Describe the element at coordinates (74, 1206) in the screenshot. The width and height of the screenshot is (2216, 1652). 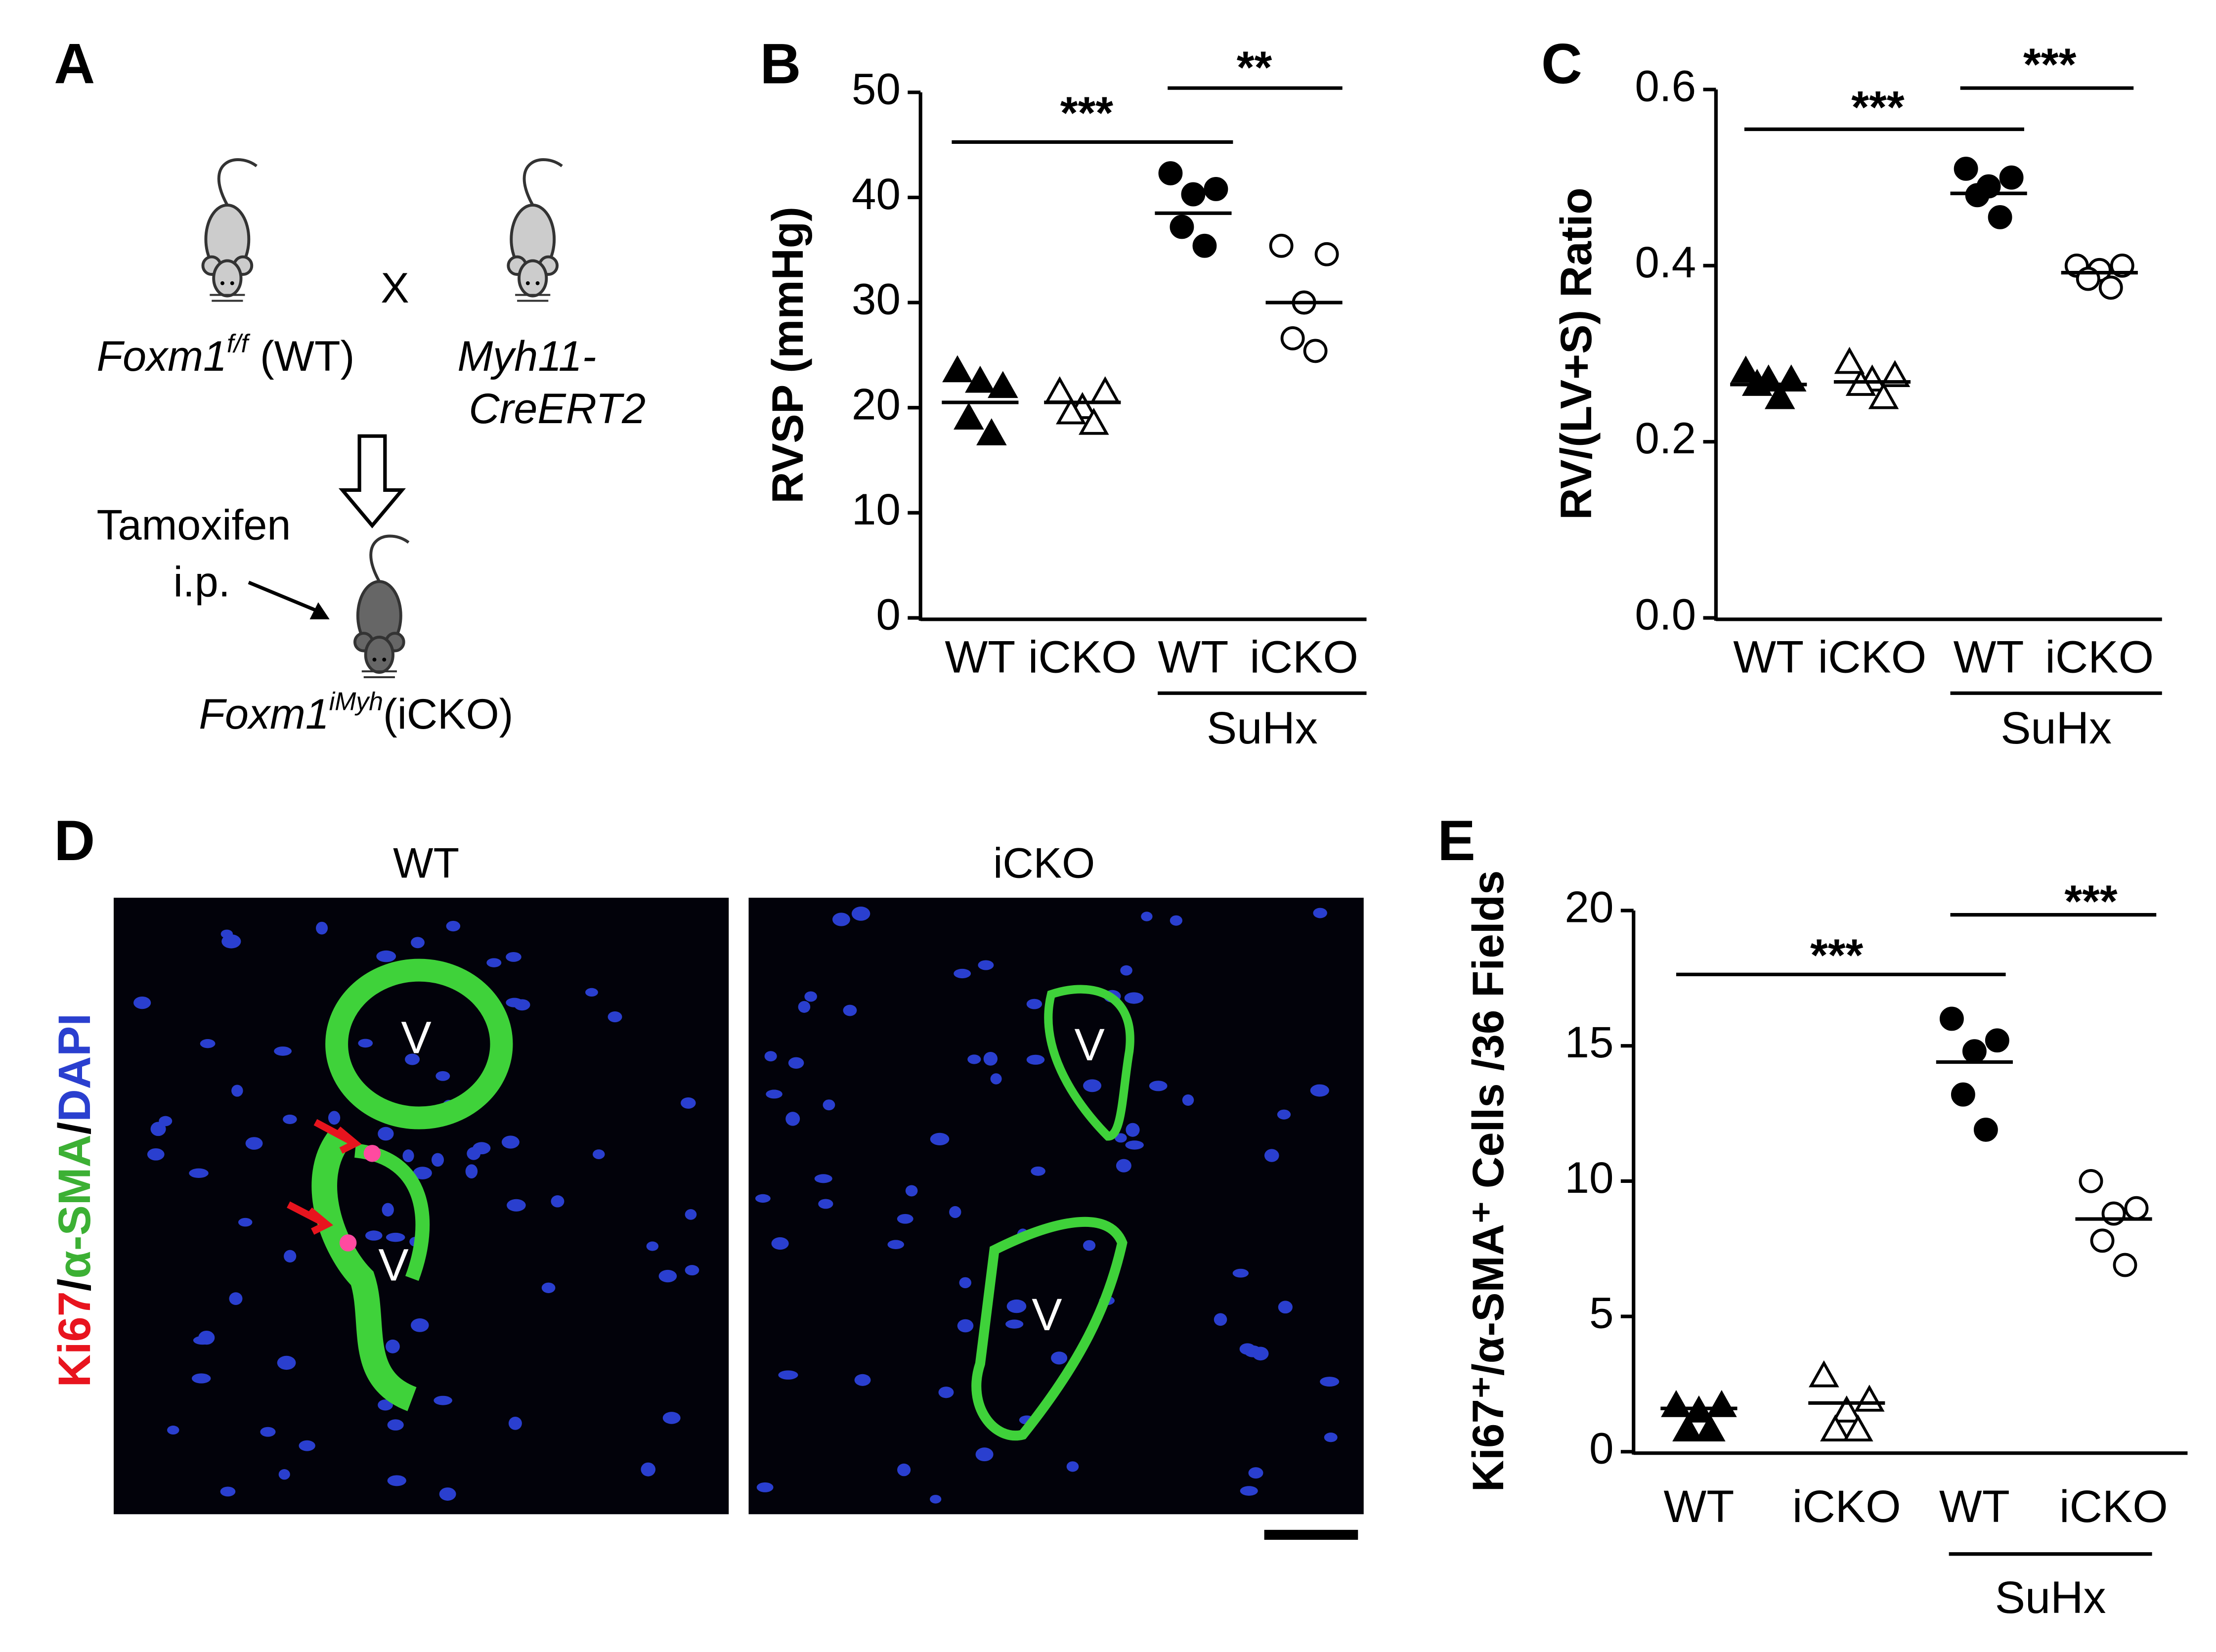
I see `stain: α-SMA` at that location.